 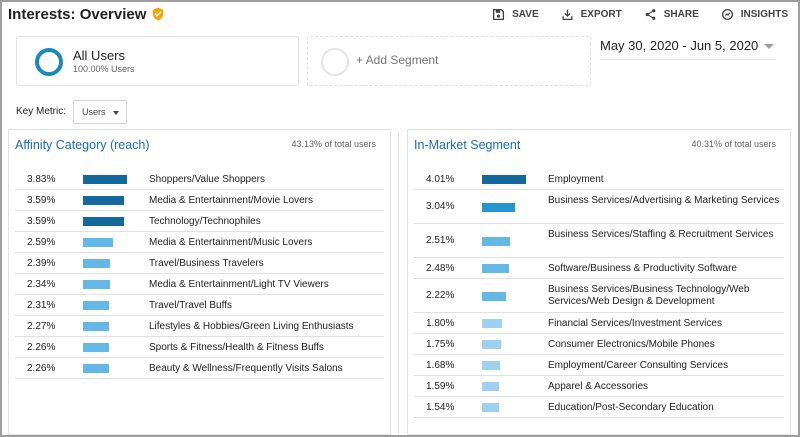 I want to click on table-row: 3.83% Shoppers/Value Shoppers, so click(x=199, y=179).